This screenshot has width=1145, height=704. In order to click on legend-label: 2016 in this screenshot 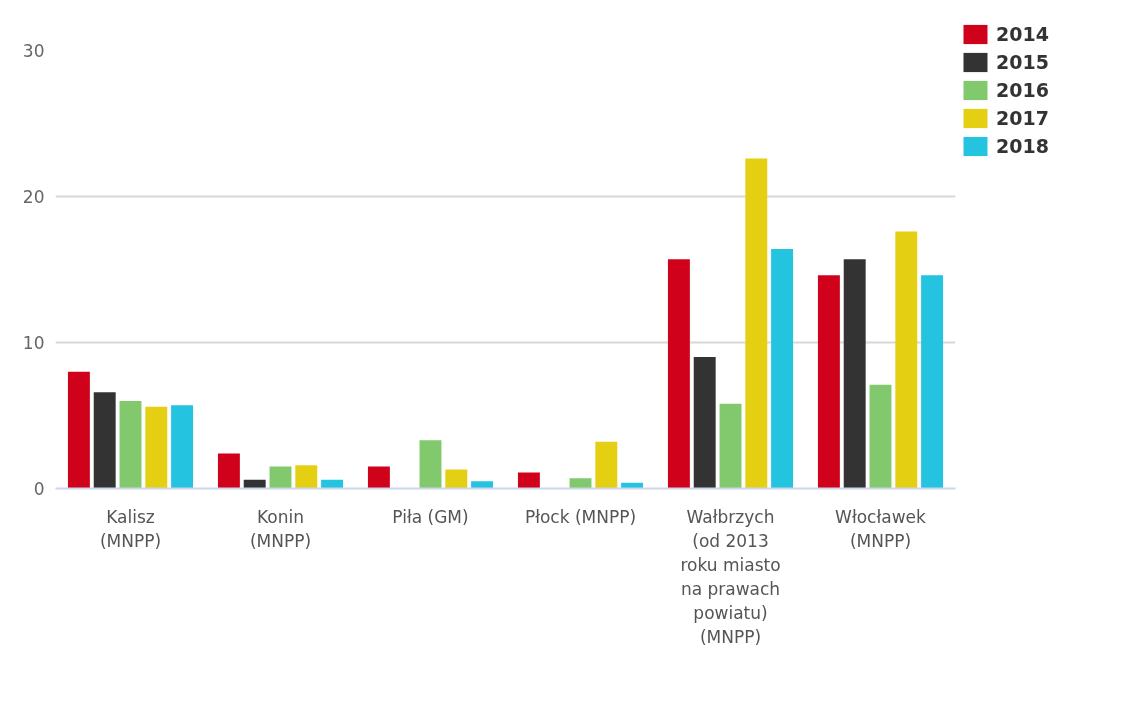, I will do `click(1022, 90)`.